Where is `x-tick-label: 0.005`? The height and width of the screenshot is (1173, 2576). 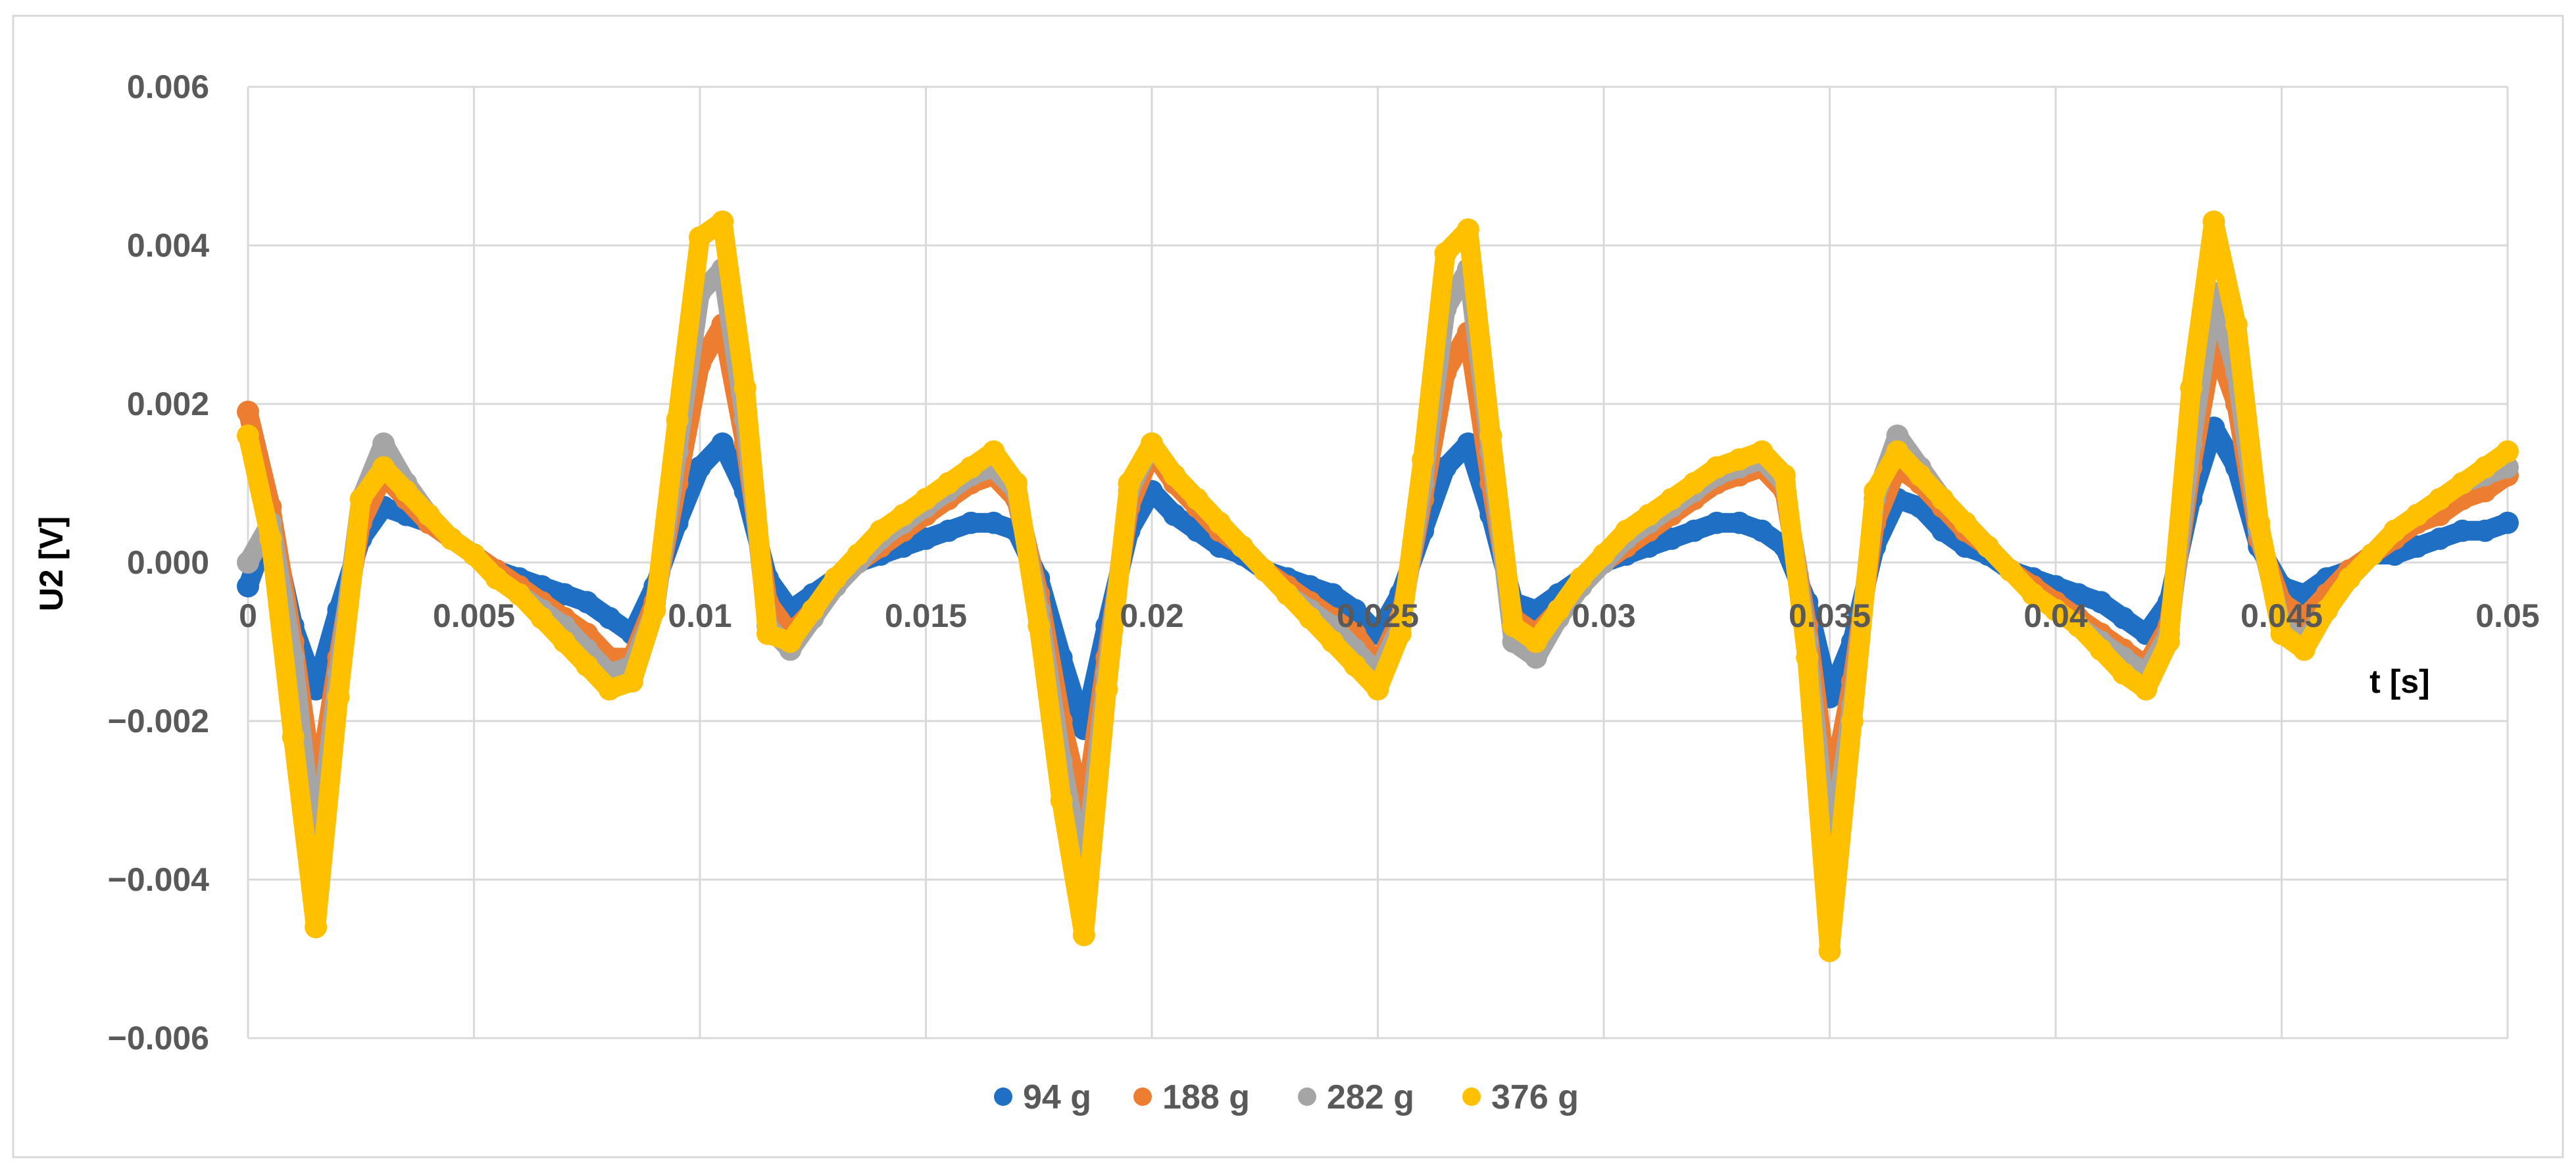
x-tick-label: 0.005 is located at coordinates (474, 615).